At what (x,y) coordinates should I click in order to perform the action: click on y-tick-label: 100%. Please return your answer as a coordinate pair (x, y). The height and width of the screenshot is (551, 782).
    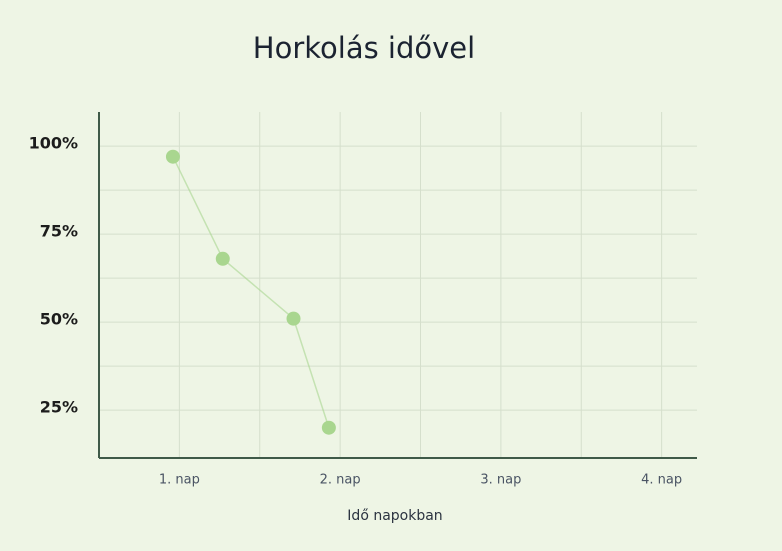
    Looking at the image, I should click on (53, 143).